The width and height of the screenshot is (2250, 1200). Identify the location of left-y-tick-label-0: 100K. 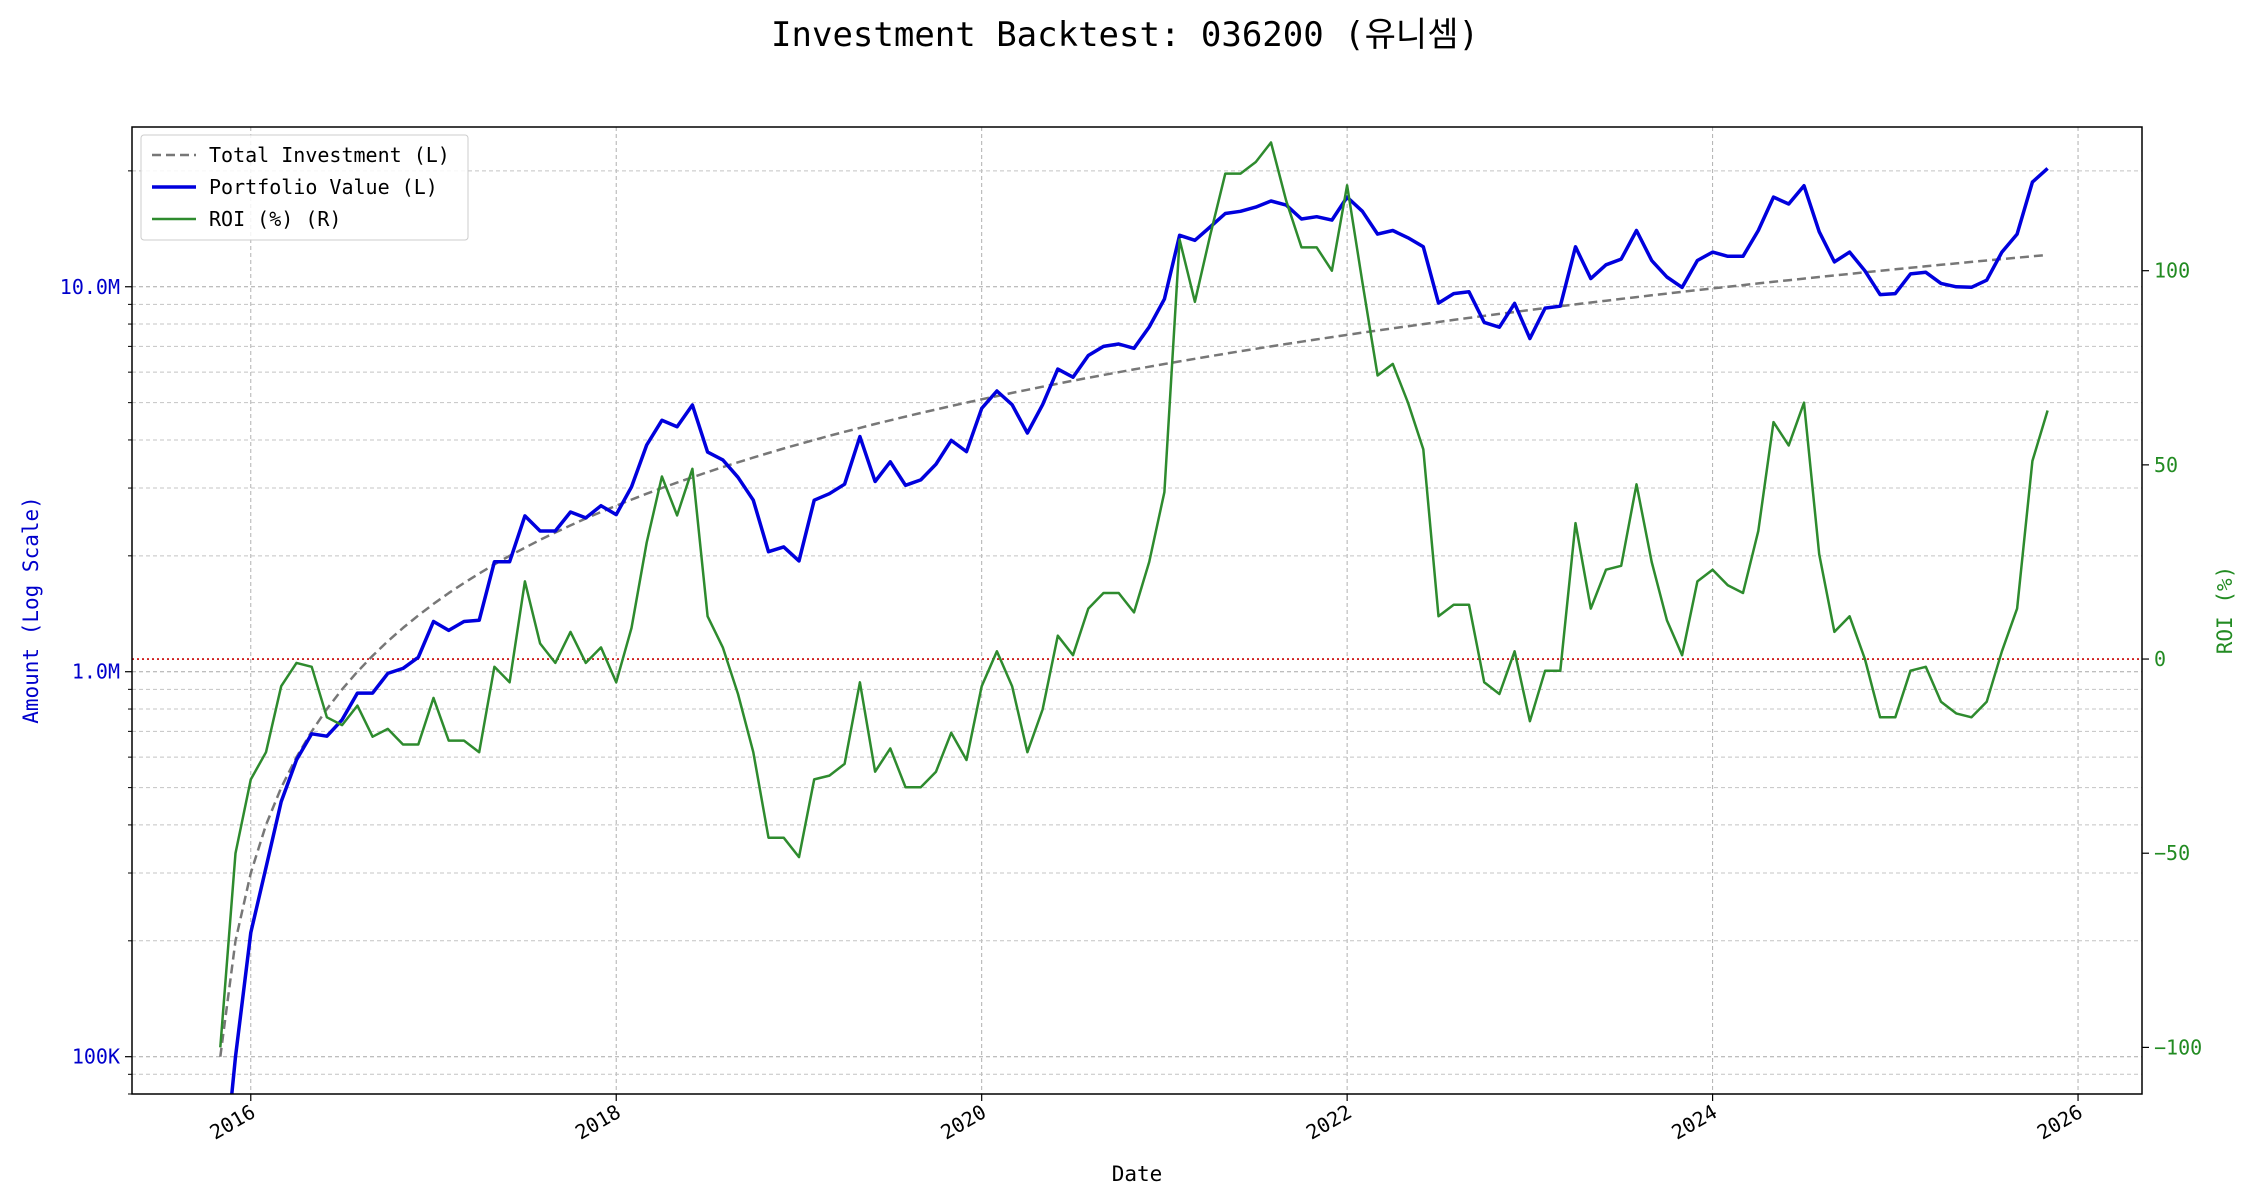
(96, 1057).